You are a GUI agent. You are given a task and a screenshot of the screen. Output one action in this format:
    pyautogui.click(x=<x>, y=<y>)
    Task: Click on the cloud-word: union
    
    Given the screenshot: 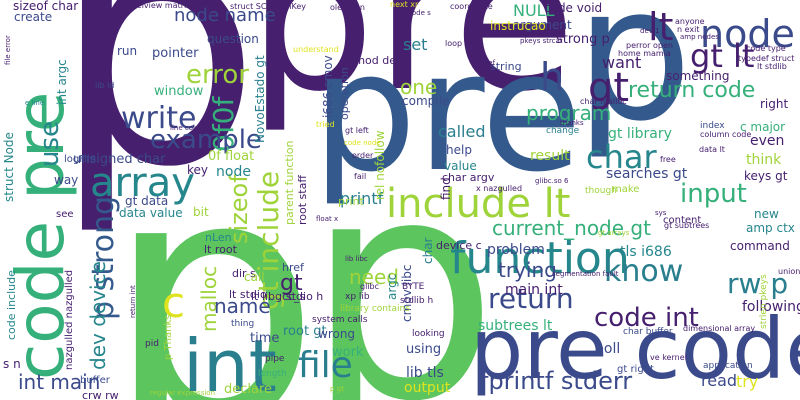 What is the action you would take?
    pyautogui.click(x=789, y=271)
    